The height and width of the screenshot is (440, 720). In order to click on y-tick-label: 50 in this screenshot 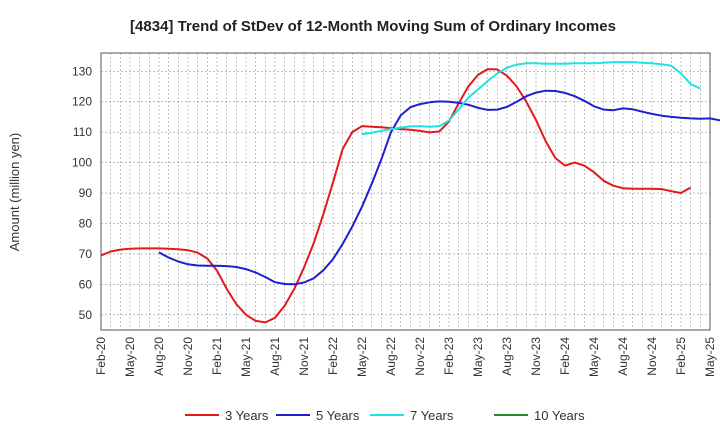, I will do `click(86, 315)`.